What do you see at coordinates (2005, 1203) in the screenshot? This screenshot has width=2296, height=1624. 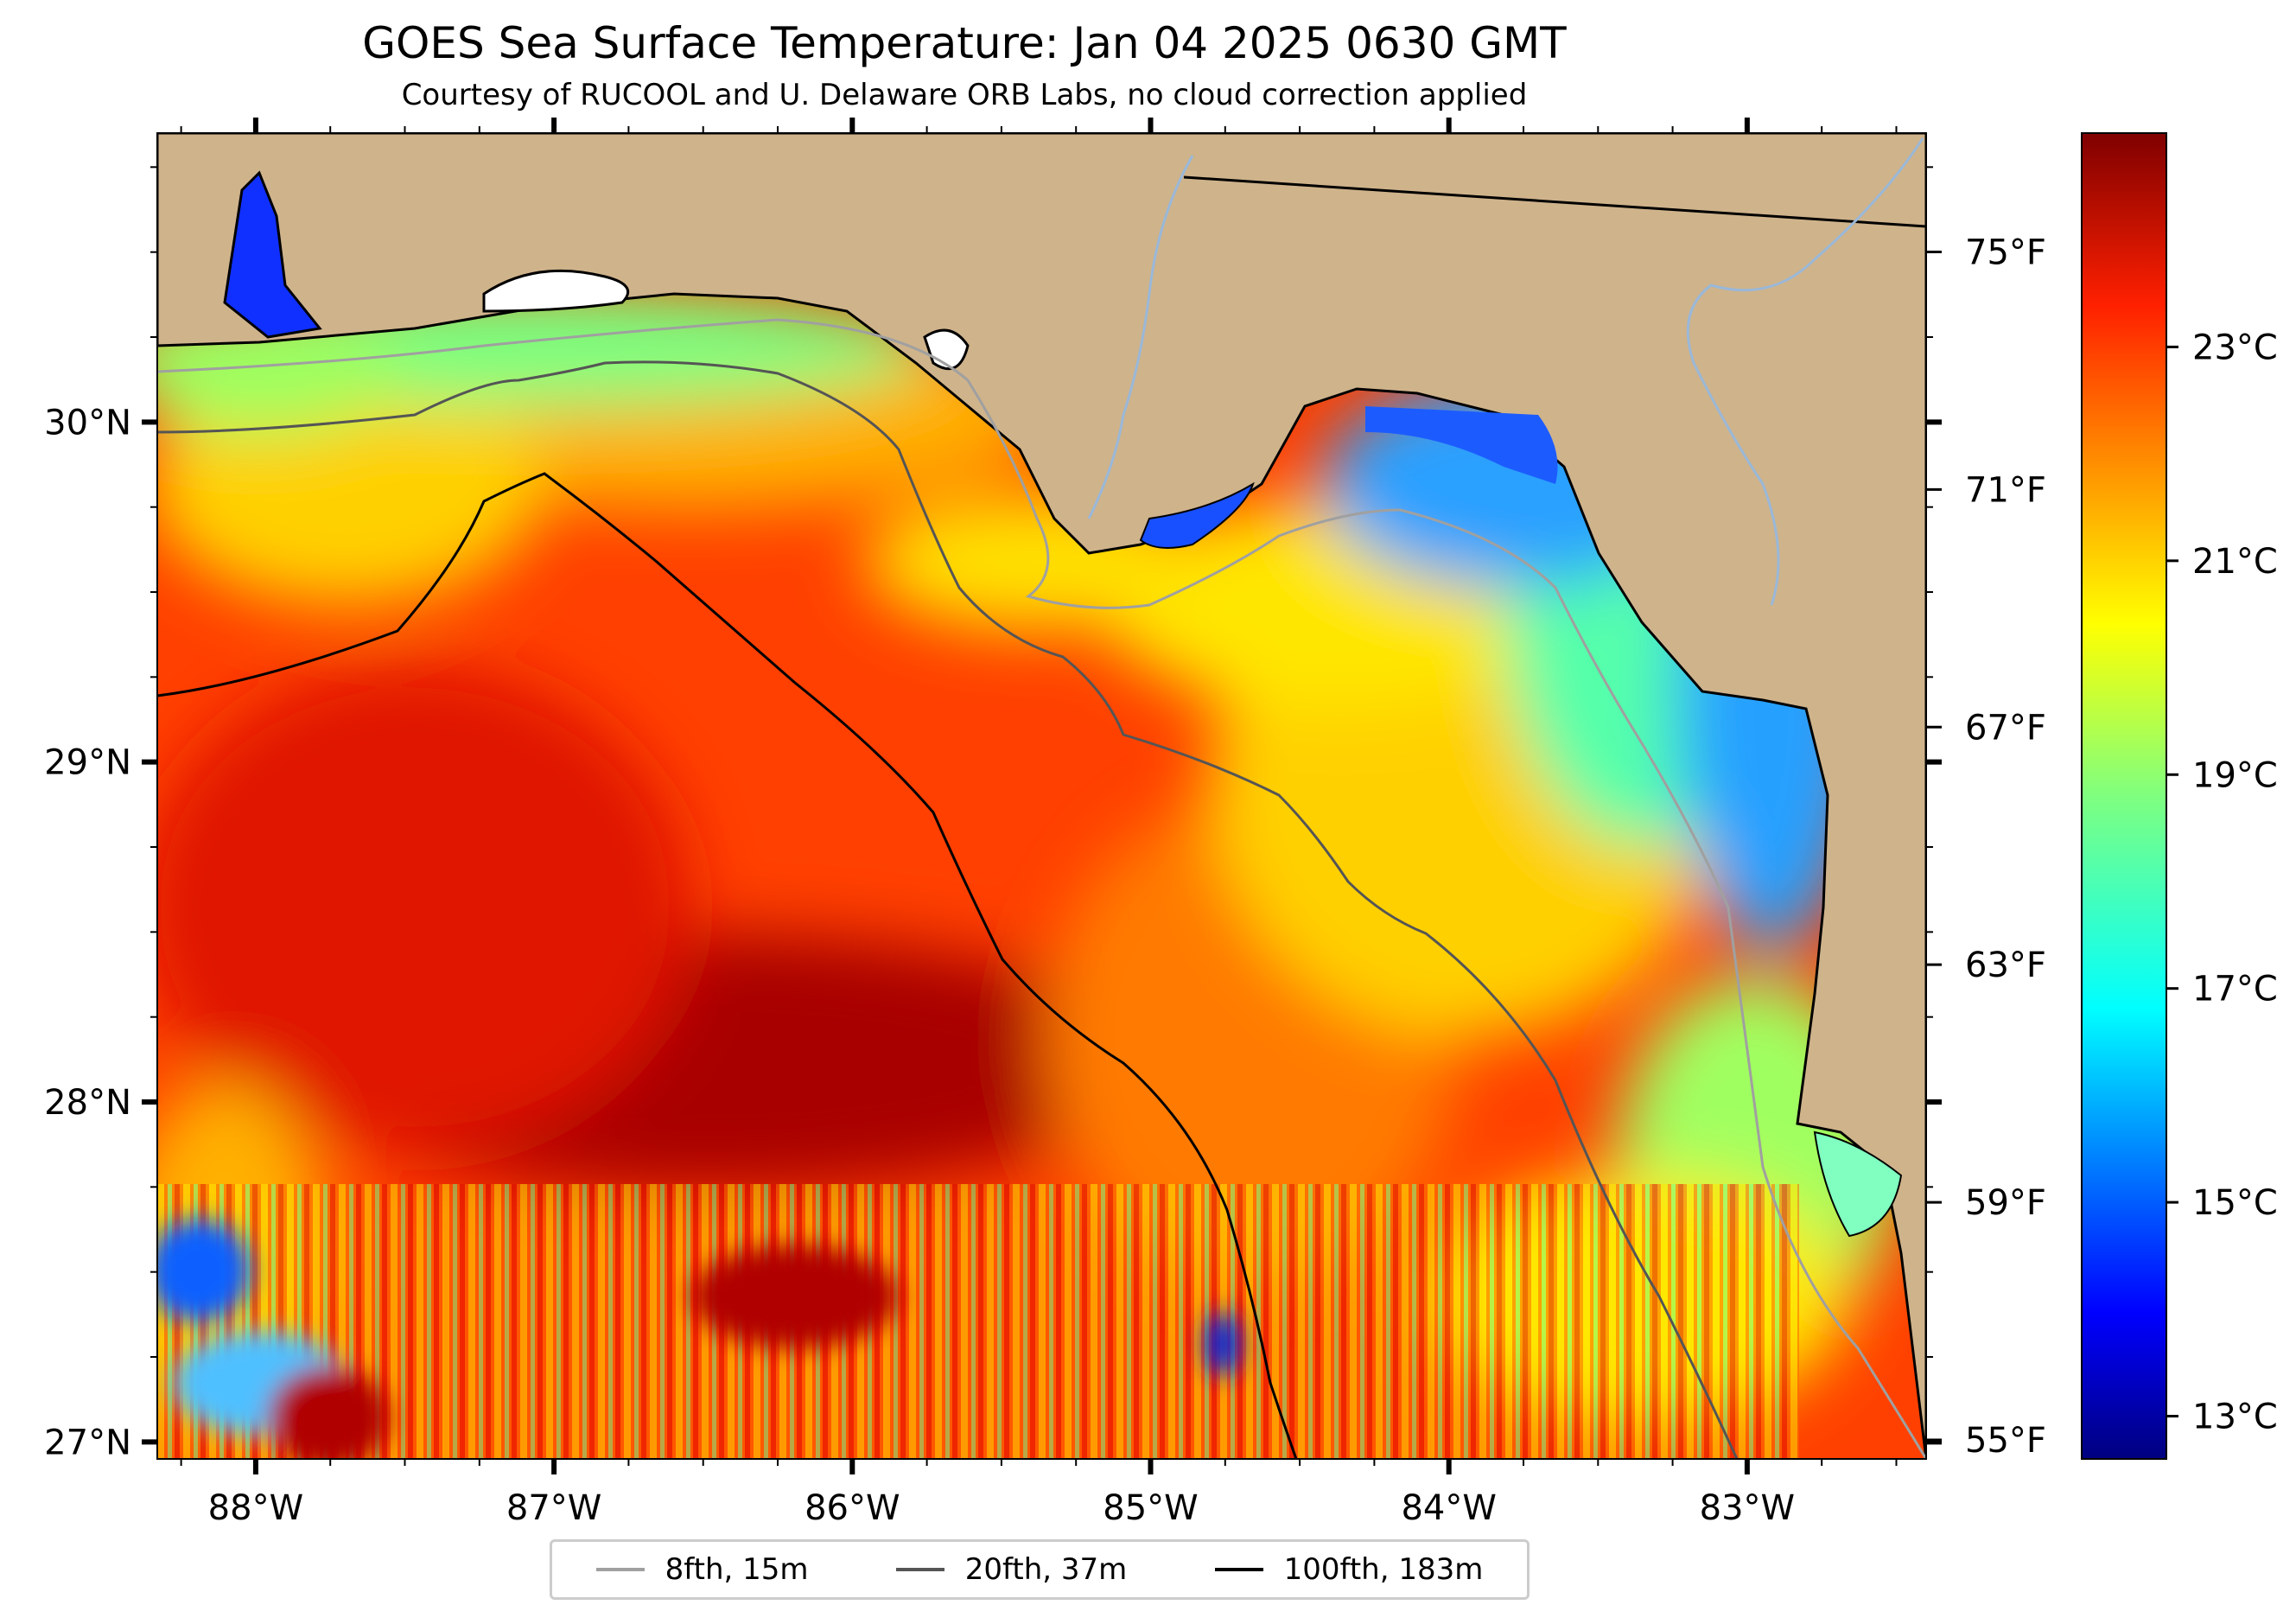 I see `fahrenheit-tick-label: 59°F` at bounding box center [2005, 1203].